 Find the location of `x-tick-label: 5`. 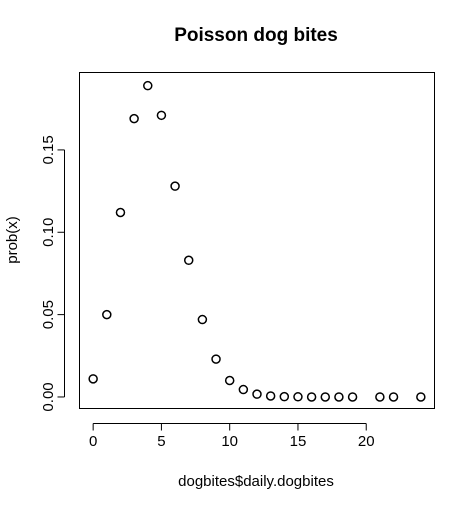

x-tick-label: 5 is located at coordinates (161, 441).